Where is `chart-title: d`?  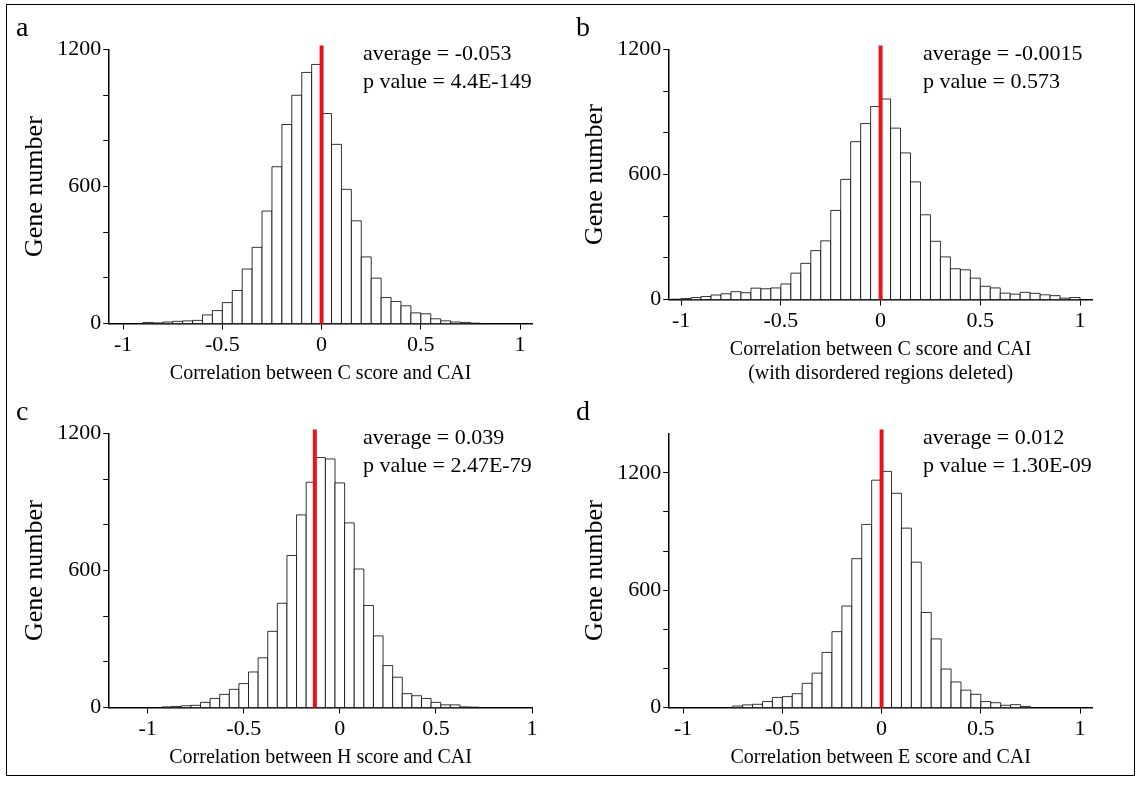 chart-title: d is located at coordinates (583, 411).